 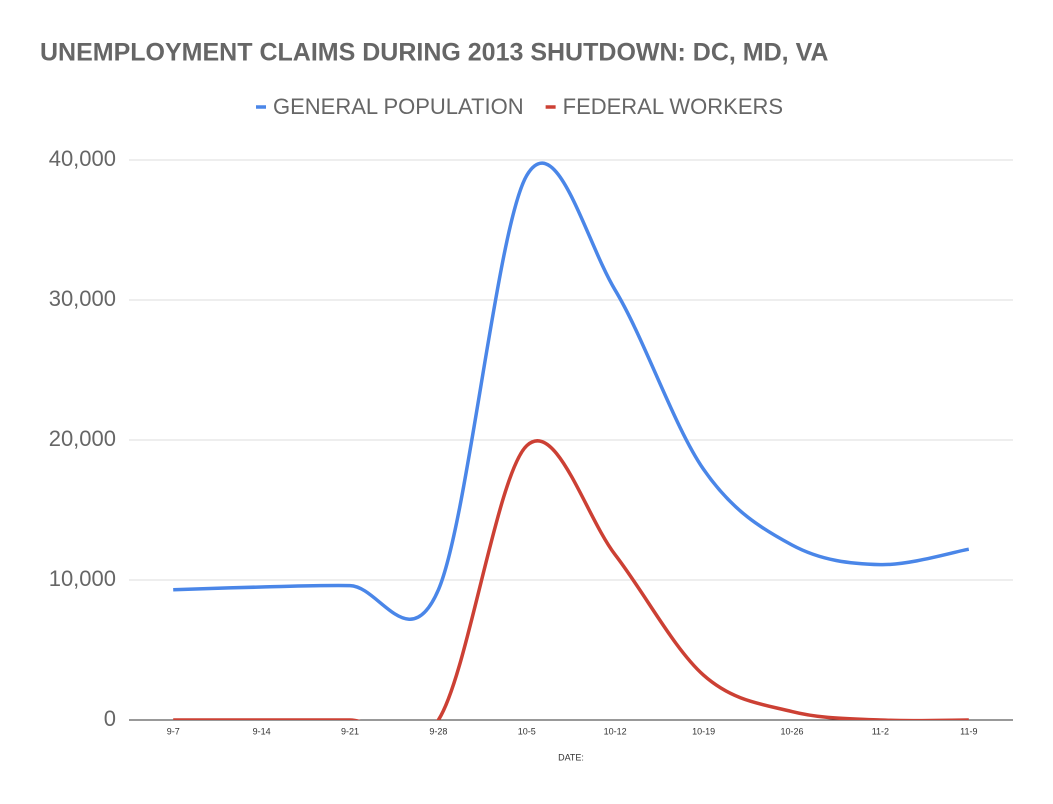 I want to click on y-tick-label: 20,000, so click(x=82, y=438).